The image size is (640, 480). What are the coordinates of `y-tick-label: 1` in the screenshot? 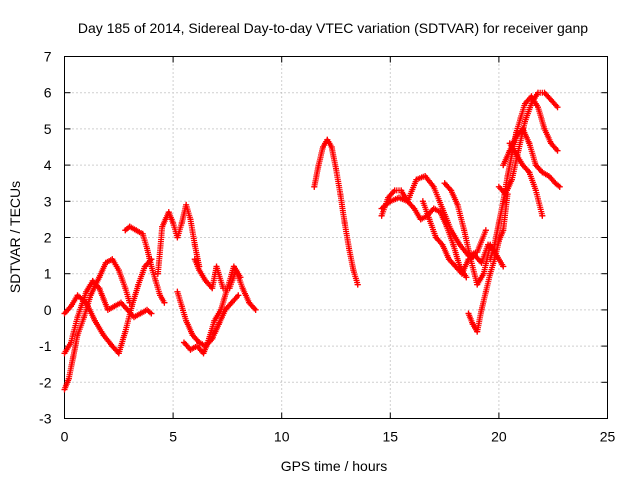 It's located at (48, 274).